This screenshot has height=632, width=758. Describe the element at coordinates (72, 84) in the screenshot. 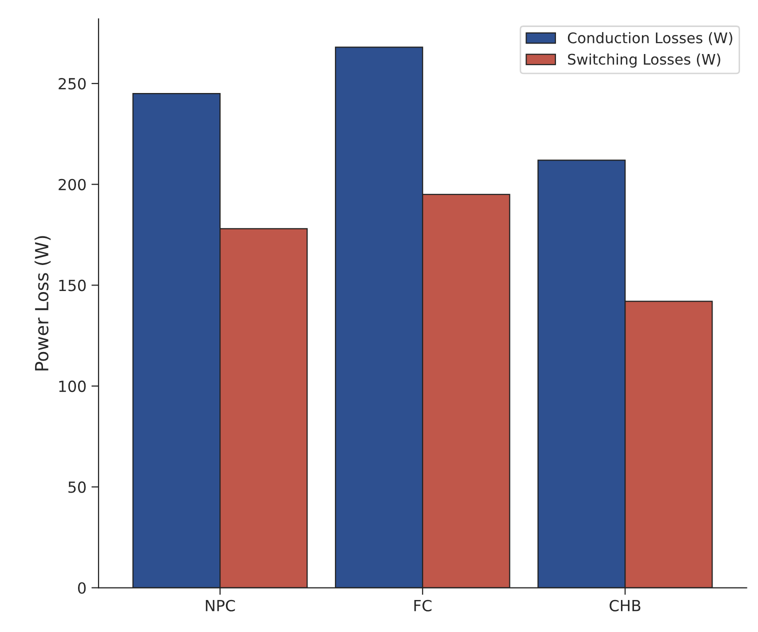

I see `y-tick-label: 250` at that location.